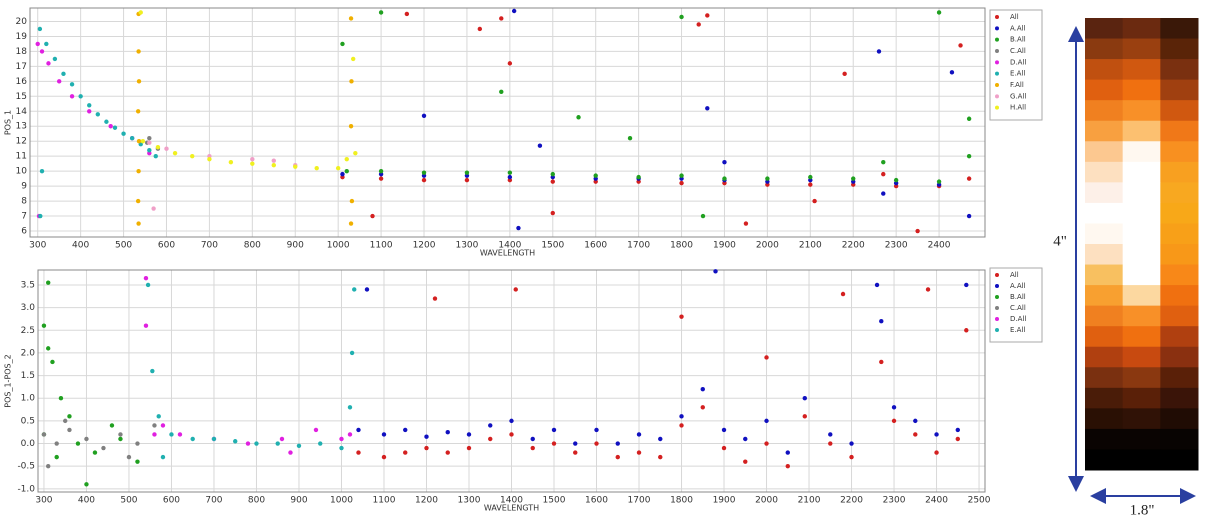 This screenshot has width=1214, height=525. What do you see at coordinates (21, 97) in the screenshot?
I see `y-tick-label: 15` at bounding box center [21, 97].